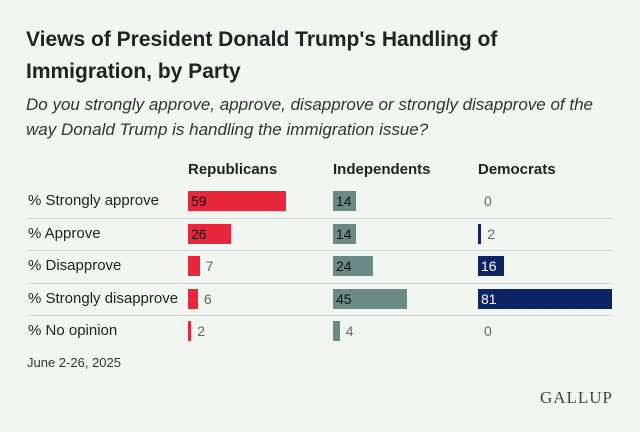 The width and height of the screenshot is (640, 432). What do you see at coordinates (349, 331) in the screenshot?
I see `value-label-independents-no-opinion: 4` at bounding box center [349, 331].